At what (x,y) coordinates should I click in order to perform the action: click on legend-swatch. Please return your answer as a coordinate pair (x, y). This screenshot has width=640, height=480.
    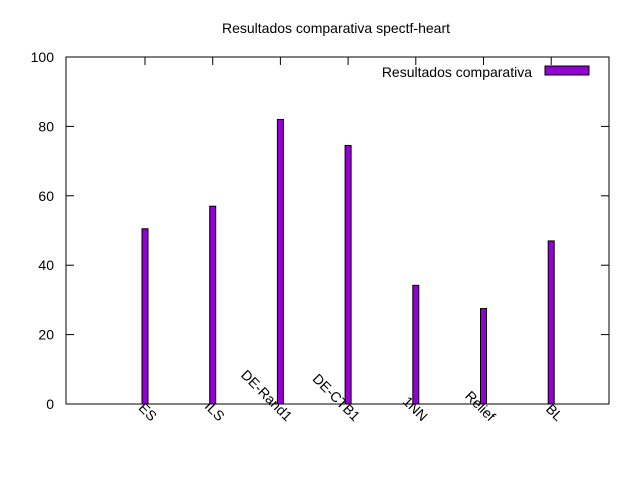
    Looking at the image, I should click on (567, 70).